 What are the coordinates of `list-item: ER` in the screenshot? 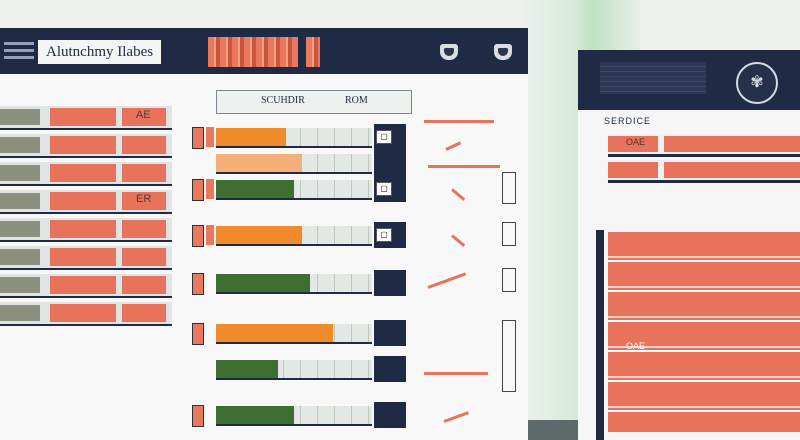 It's located at (86, 202).